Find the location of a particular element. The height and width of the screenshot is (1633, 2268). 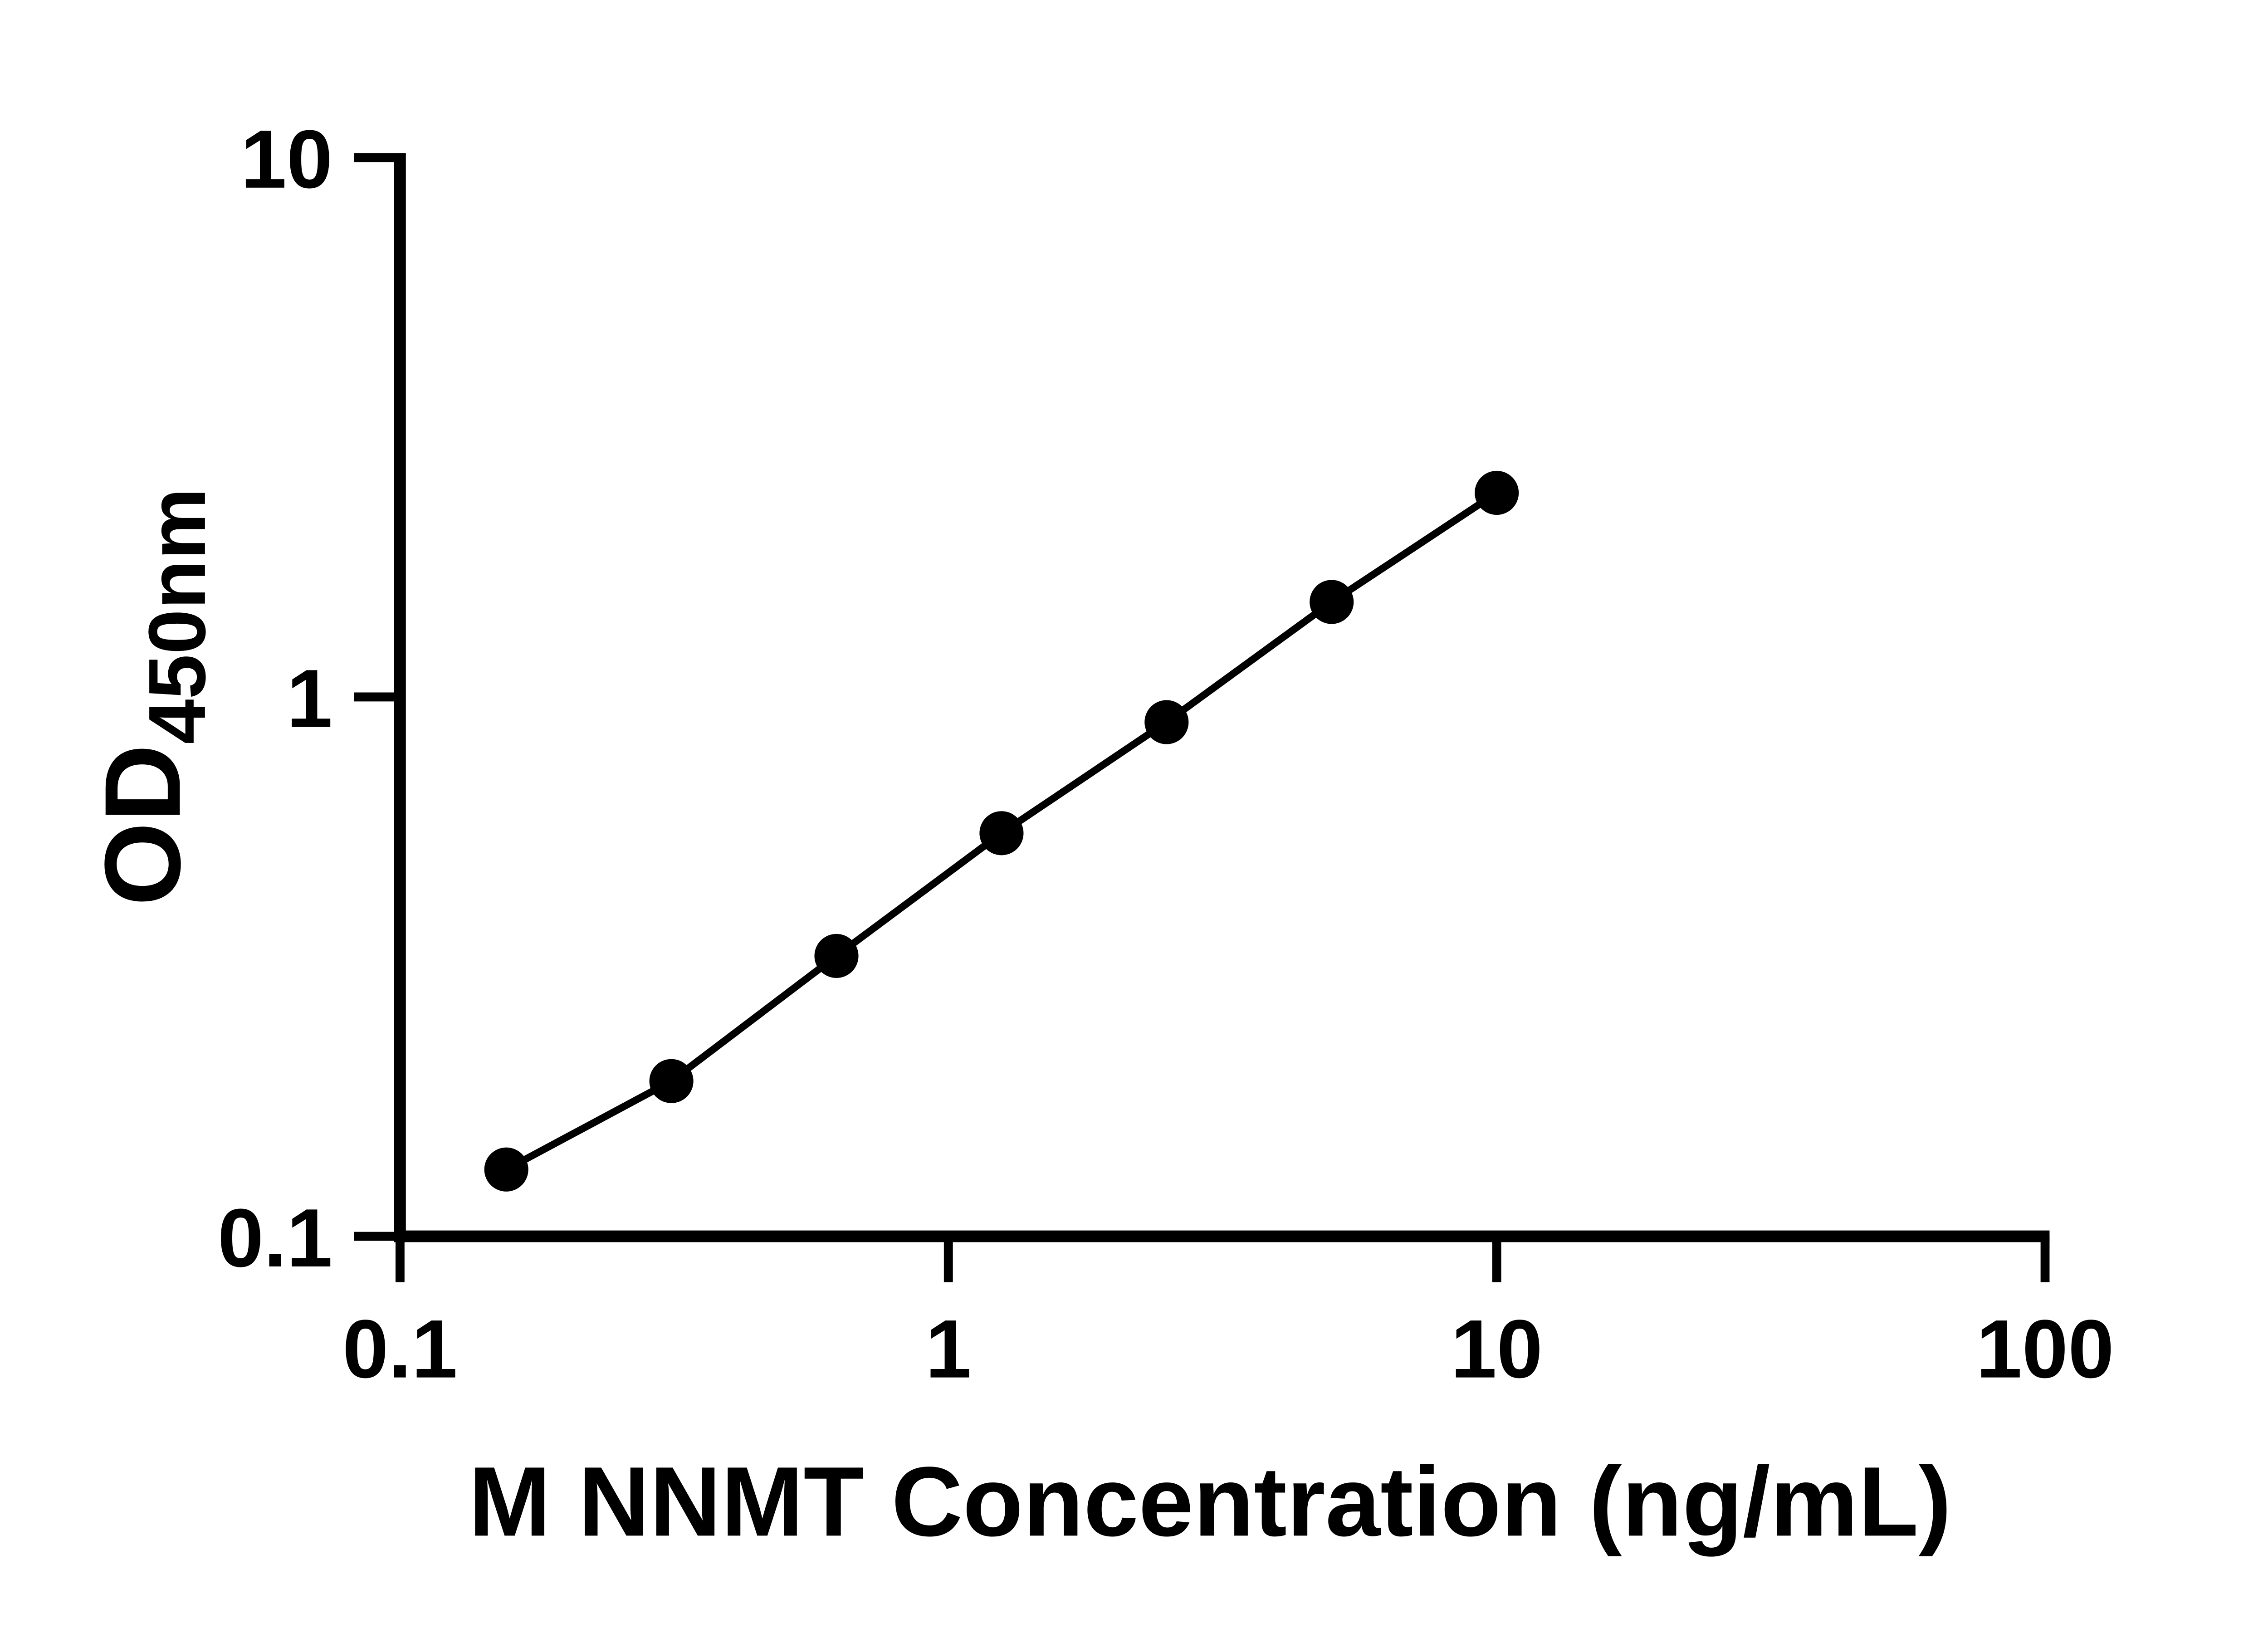

x-tick-label: 1 is located at coordinates (948, 1349).